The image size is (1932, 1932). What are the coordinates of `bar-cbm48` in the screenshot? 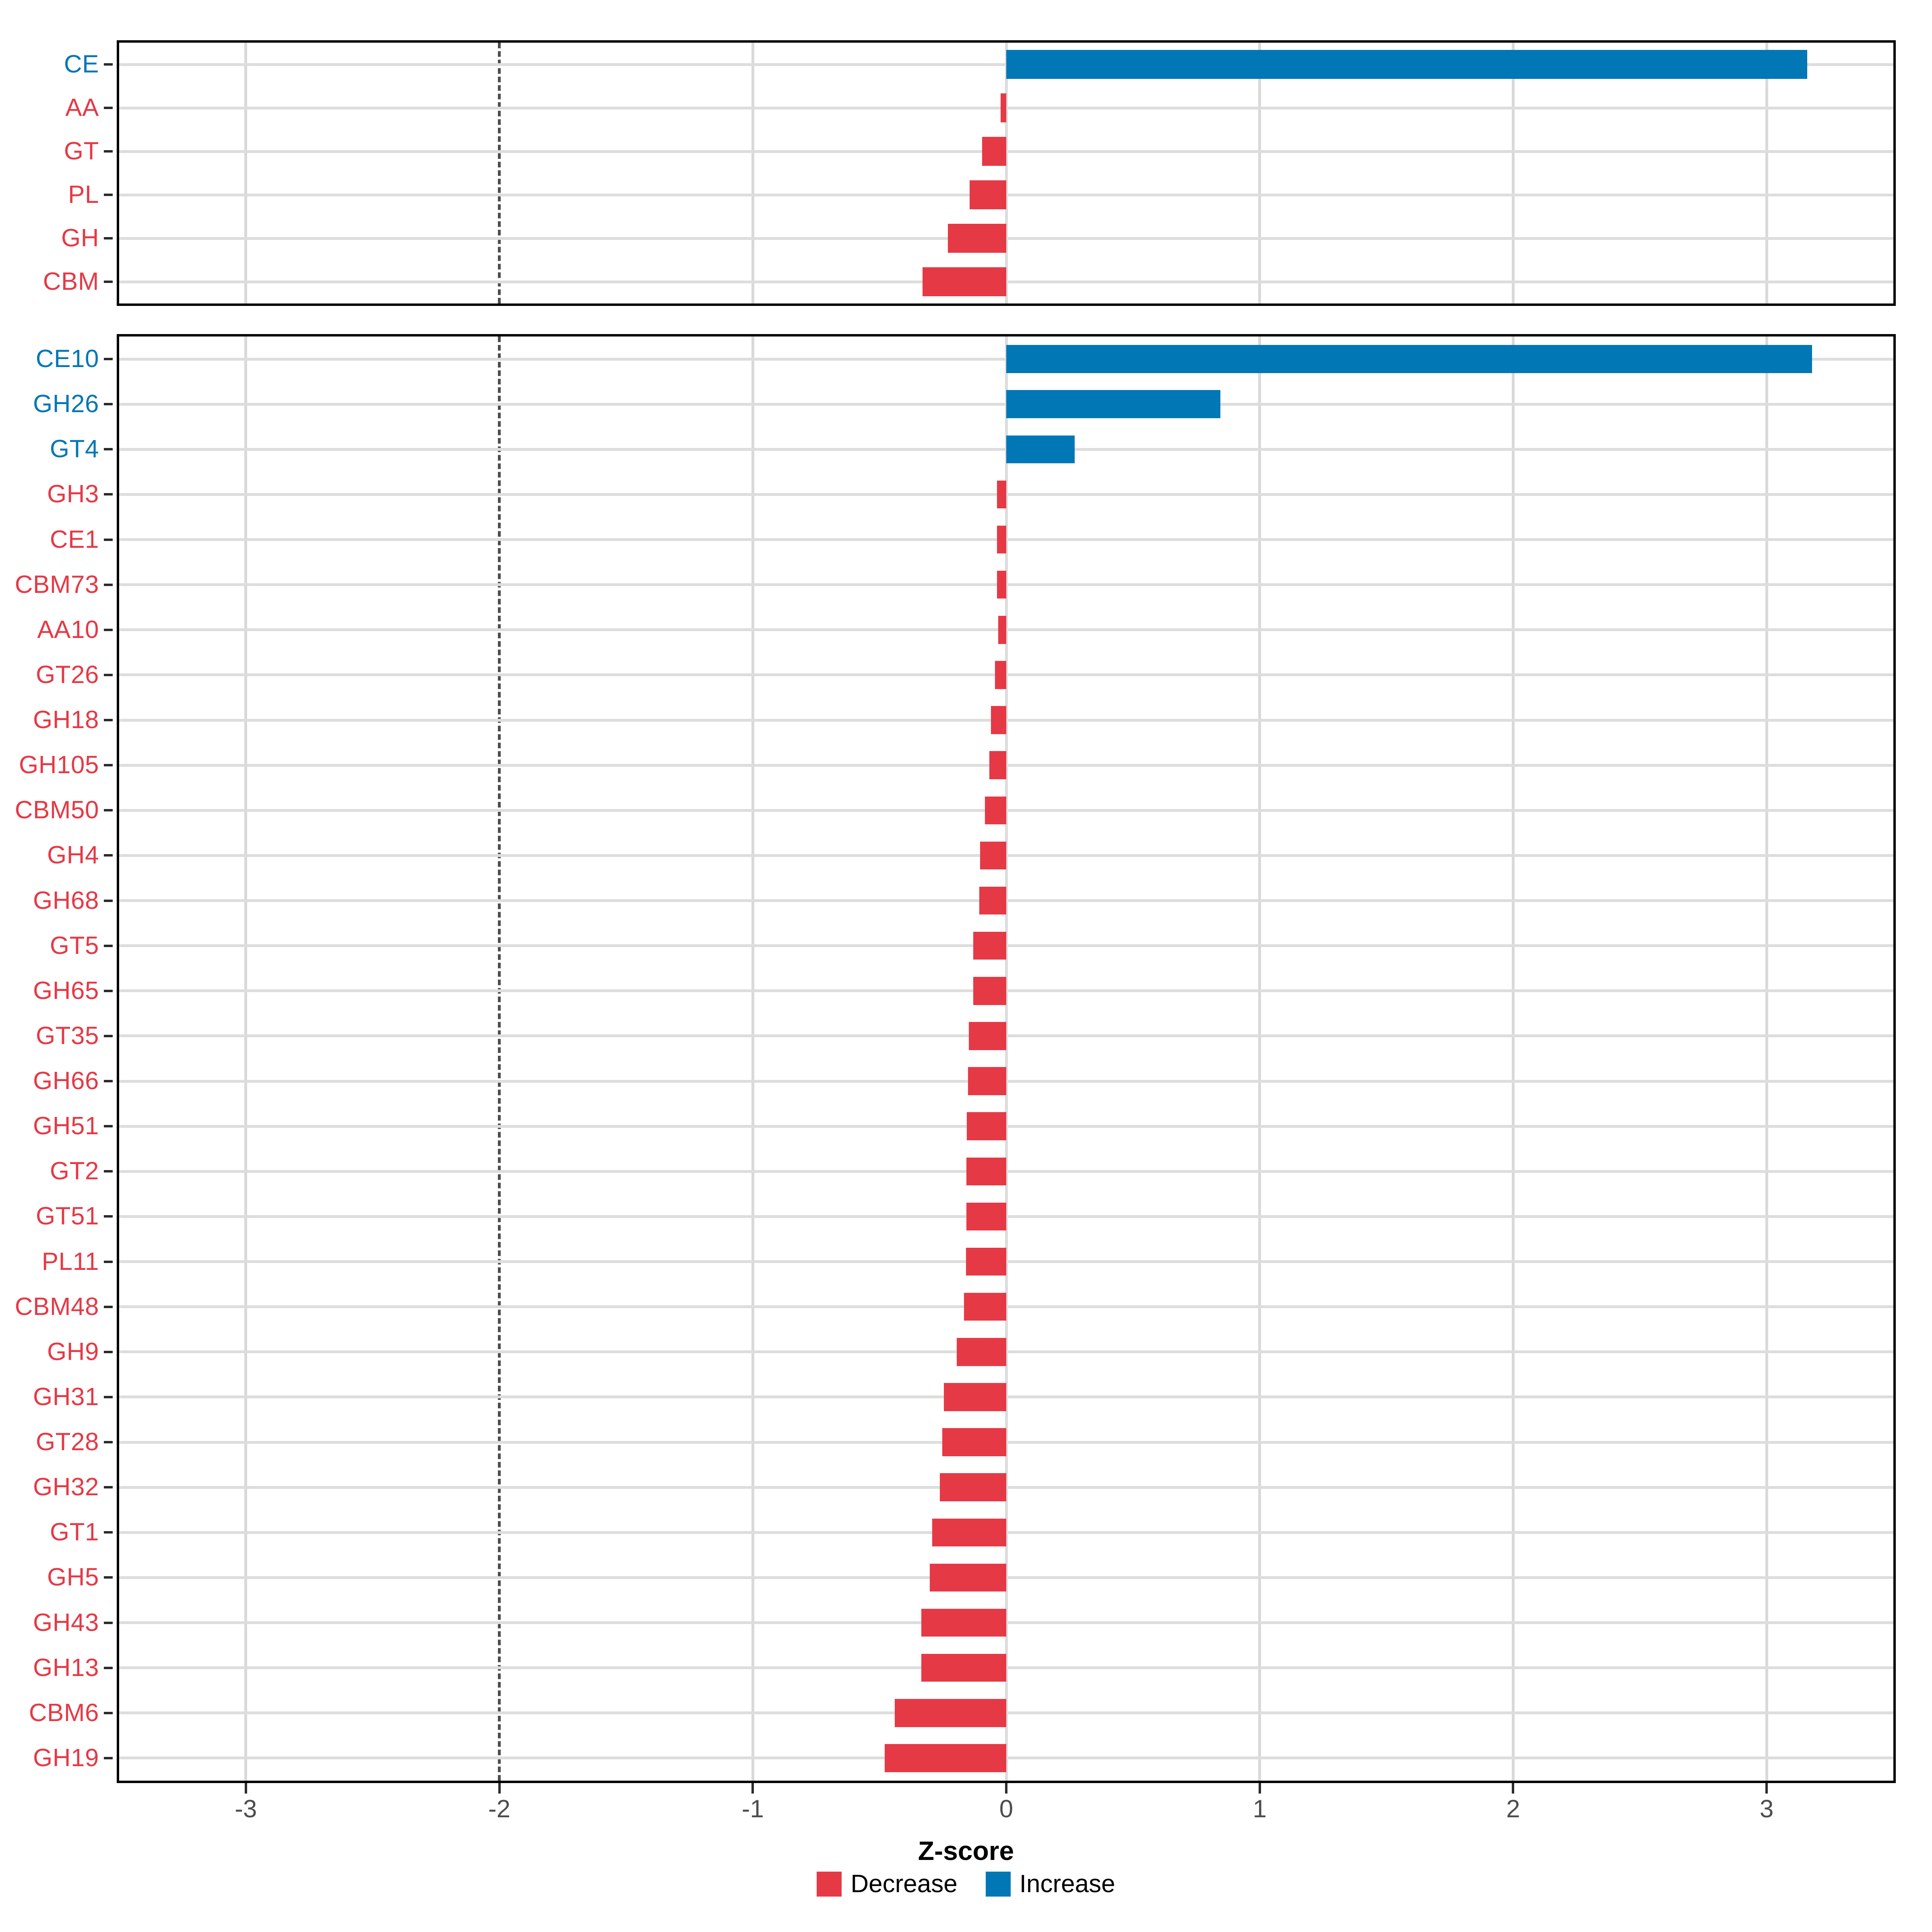 It's located at (985, 1306).